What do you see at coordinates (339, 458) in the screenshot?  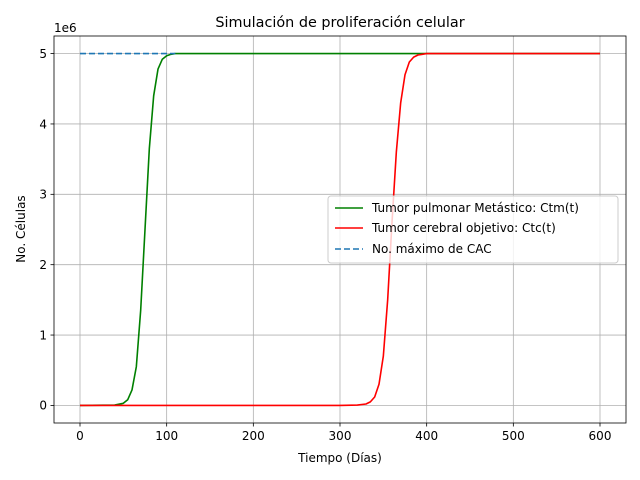 I see `x-axis-label: Tiempo (Días)` at bounding box center [339, 458].